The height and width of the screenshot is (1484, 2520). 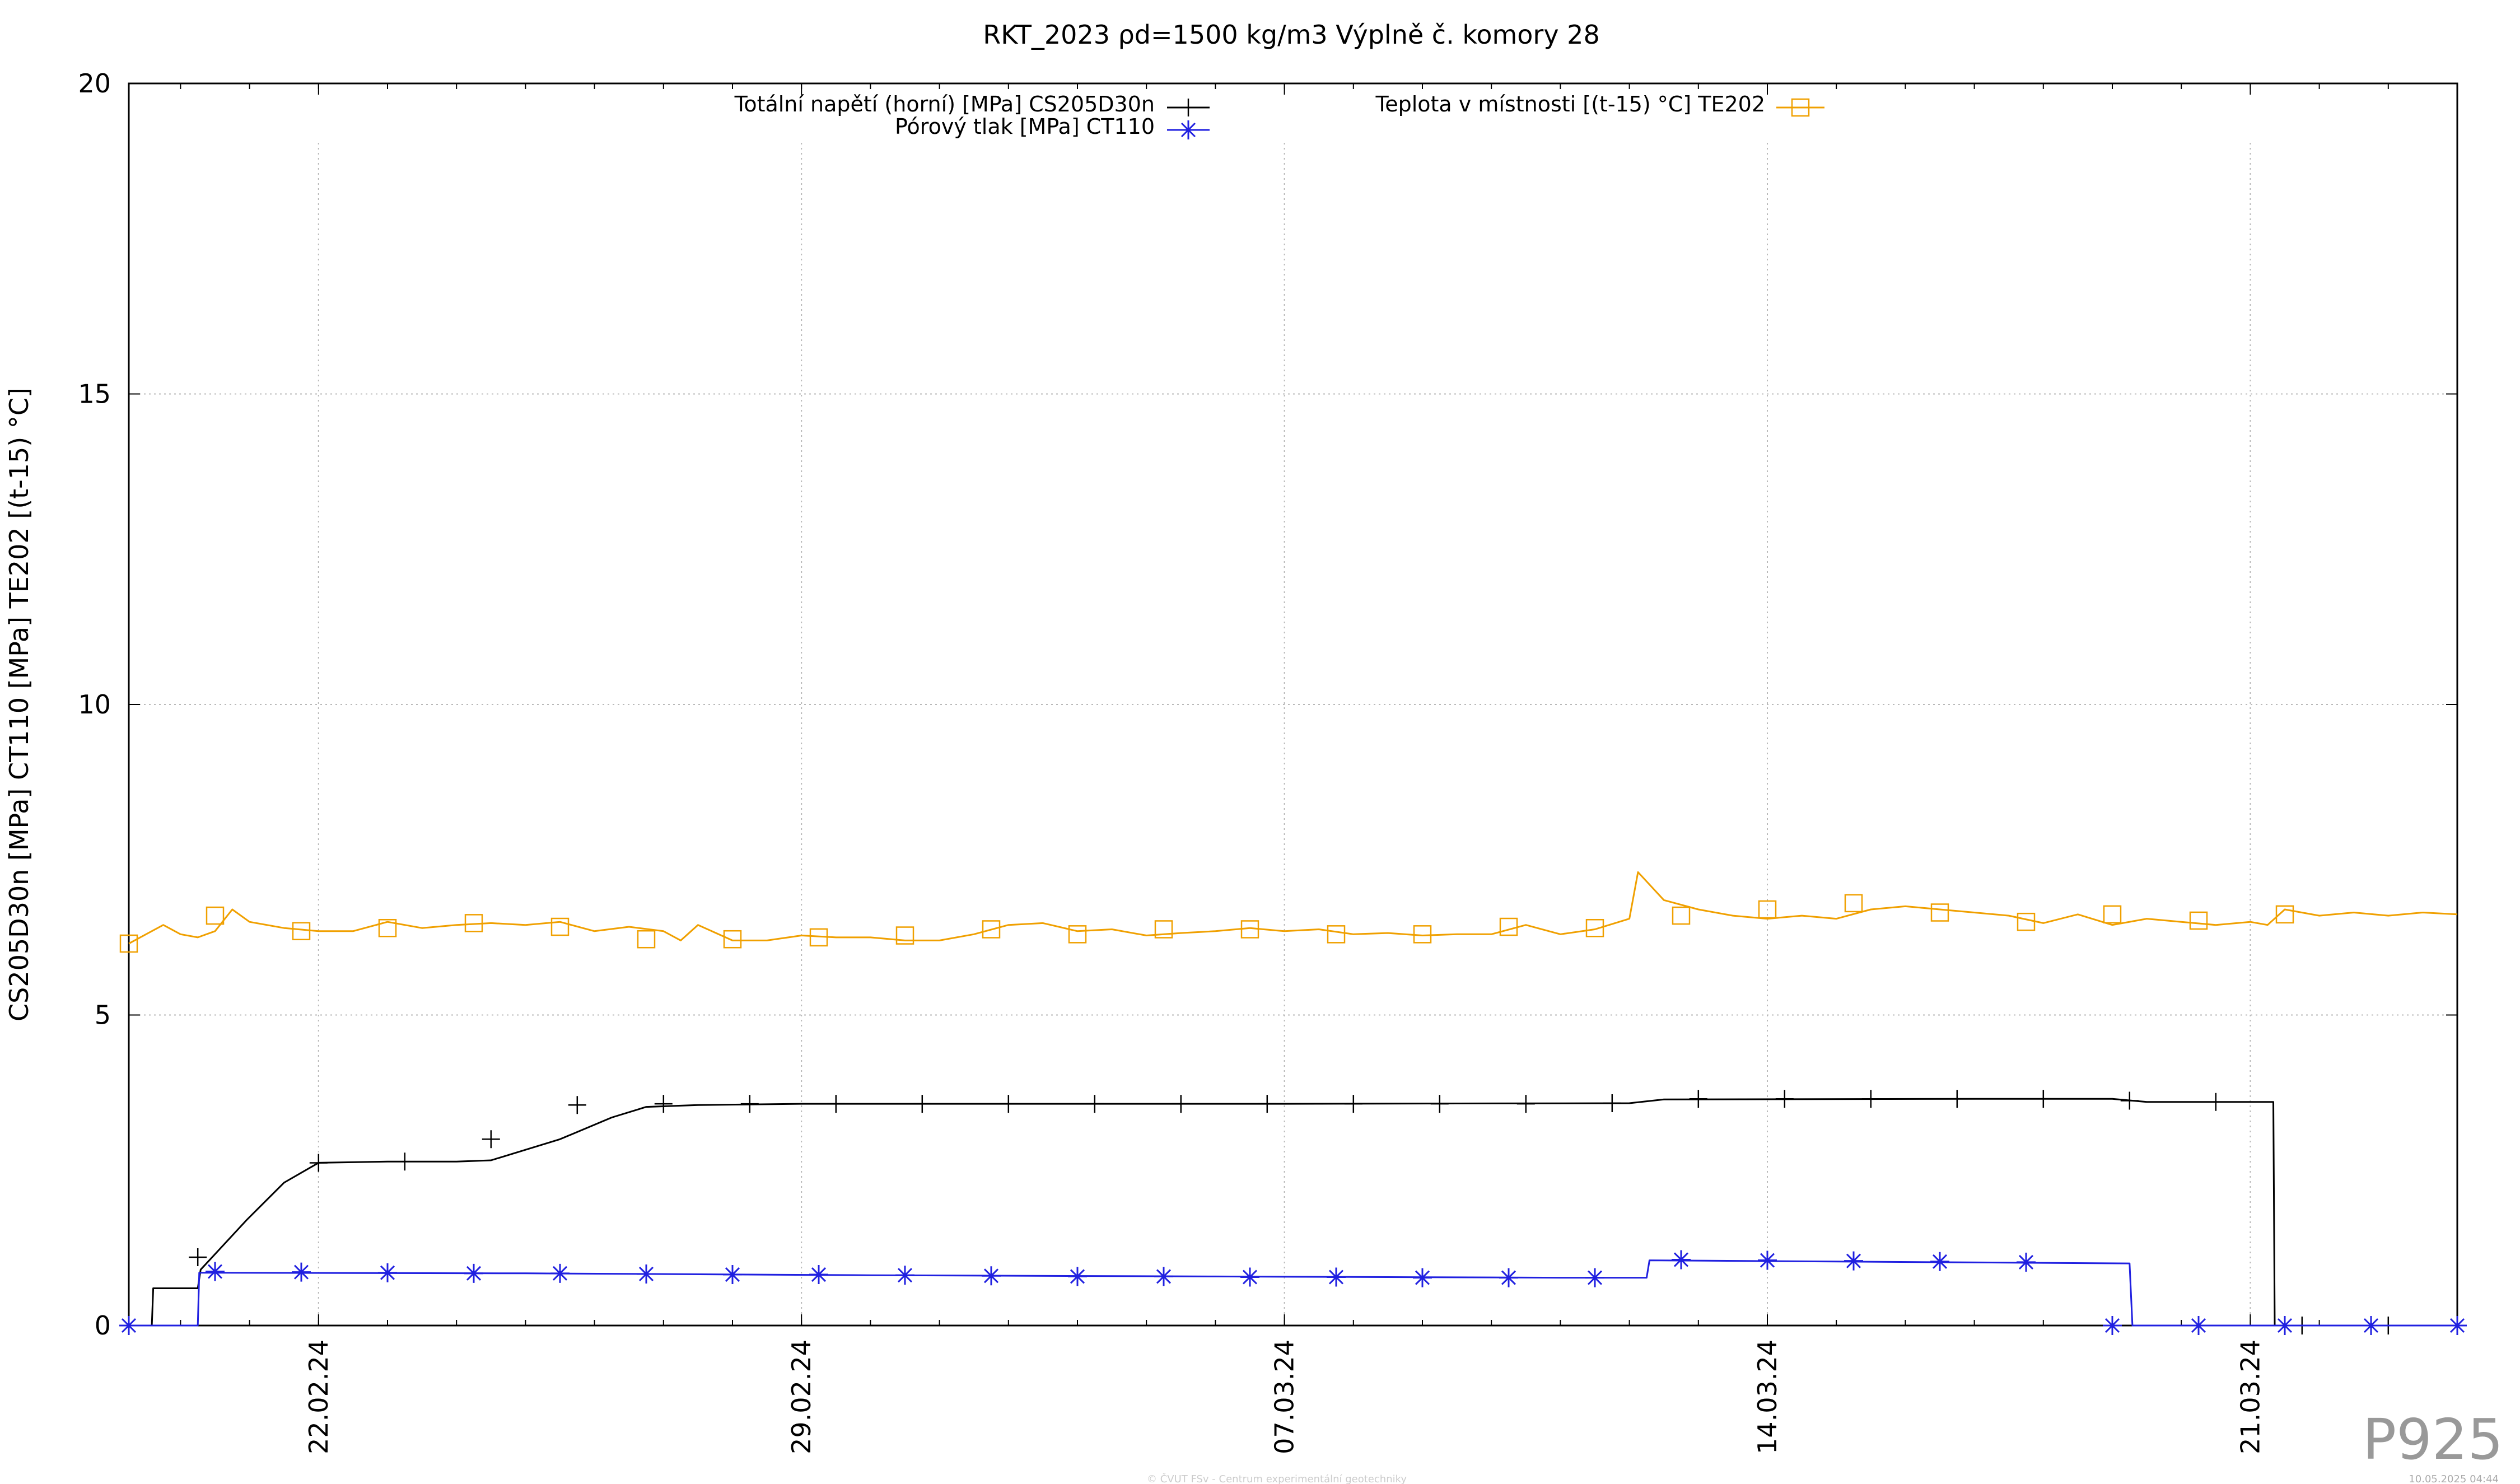 I want to click on y-tick-label: 20, so click(x=95, y=84).